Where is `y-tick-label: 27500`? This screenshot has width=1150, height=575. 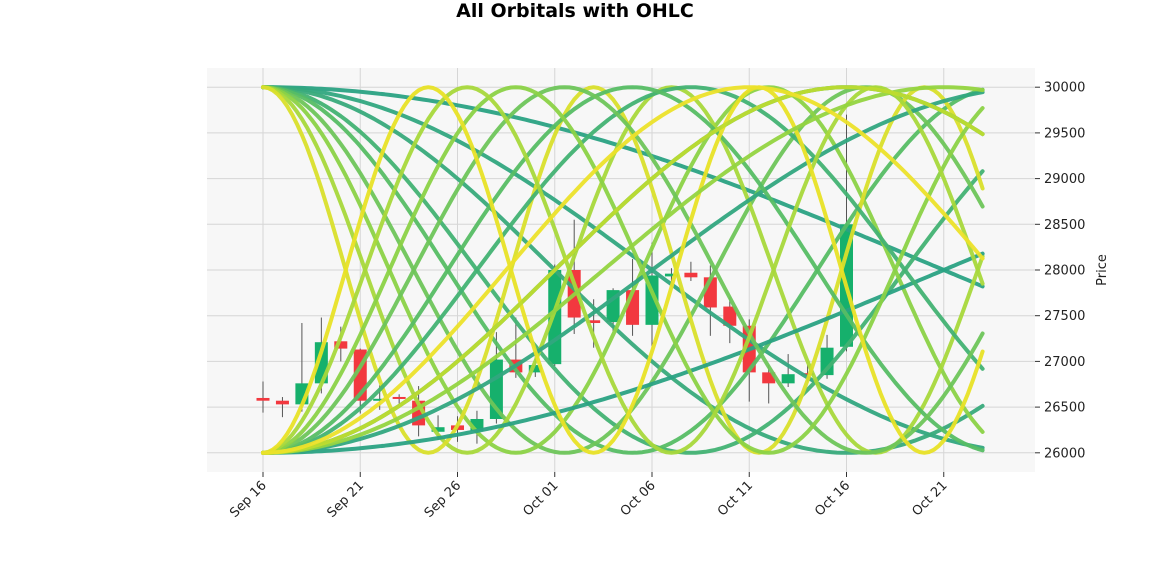
y-tick-label: 27500 is located at coordinates (1064, 316).